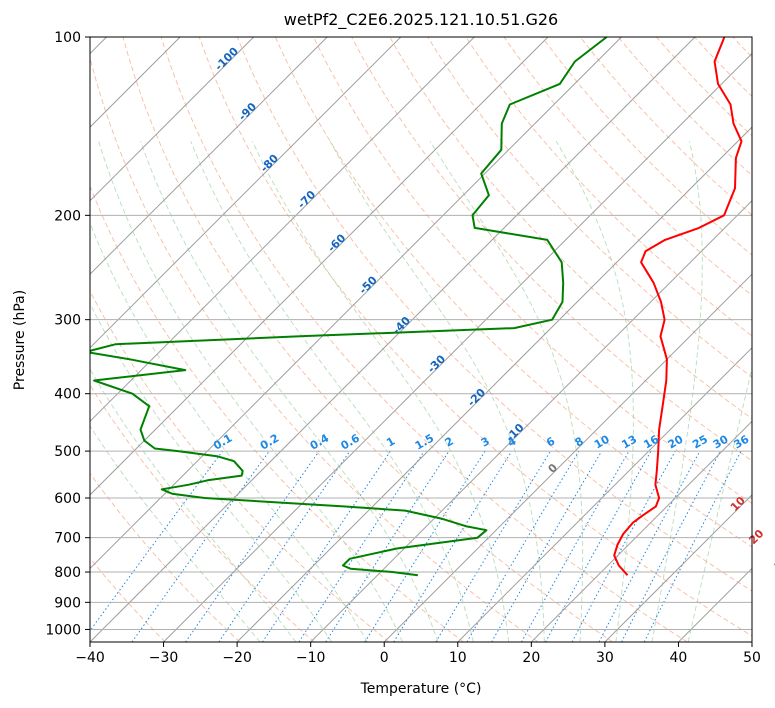 The width and height of the screenshot is (775, 708). Describe the element at coordinates (320, 441) in the screenshot. I see `mixing-ratio-label: 0.4` at that location.